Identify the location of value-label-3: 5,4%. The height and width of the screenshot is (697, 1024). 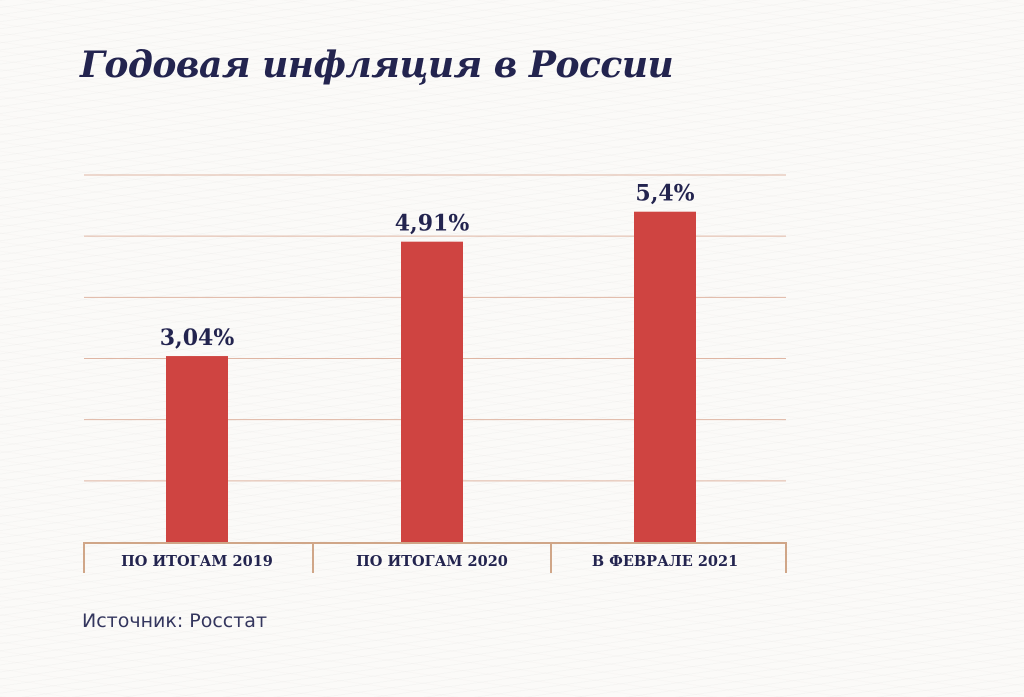
(664, 194).